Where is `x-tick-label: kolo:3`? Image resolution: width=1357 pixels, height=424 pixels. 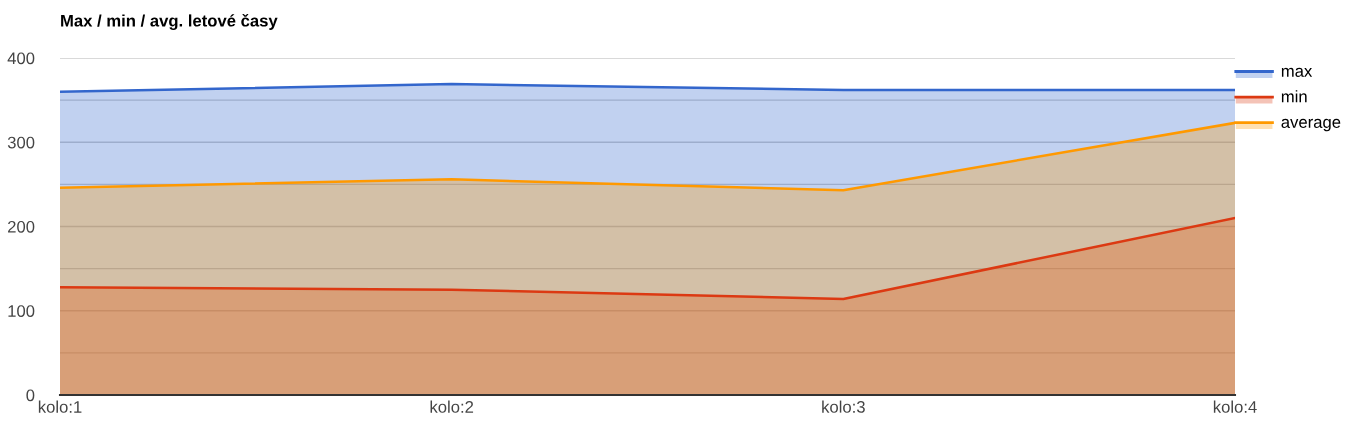 x-tick-label: kolo:3 is located at coordinates (843, 406).